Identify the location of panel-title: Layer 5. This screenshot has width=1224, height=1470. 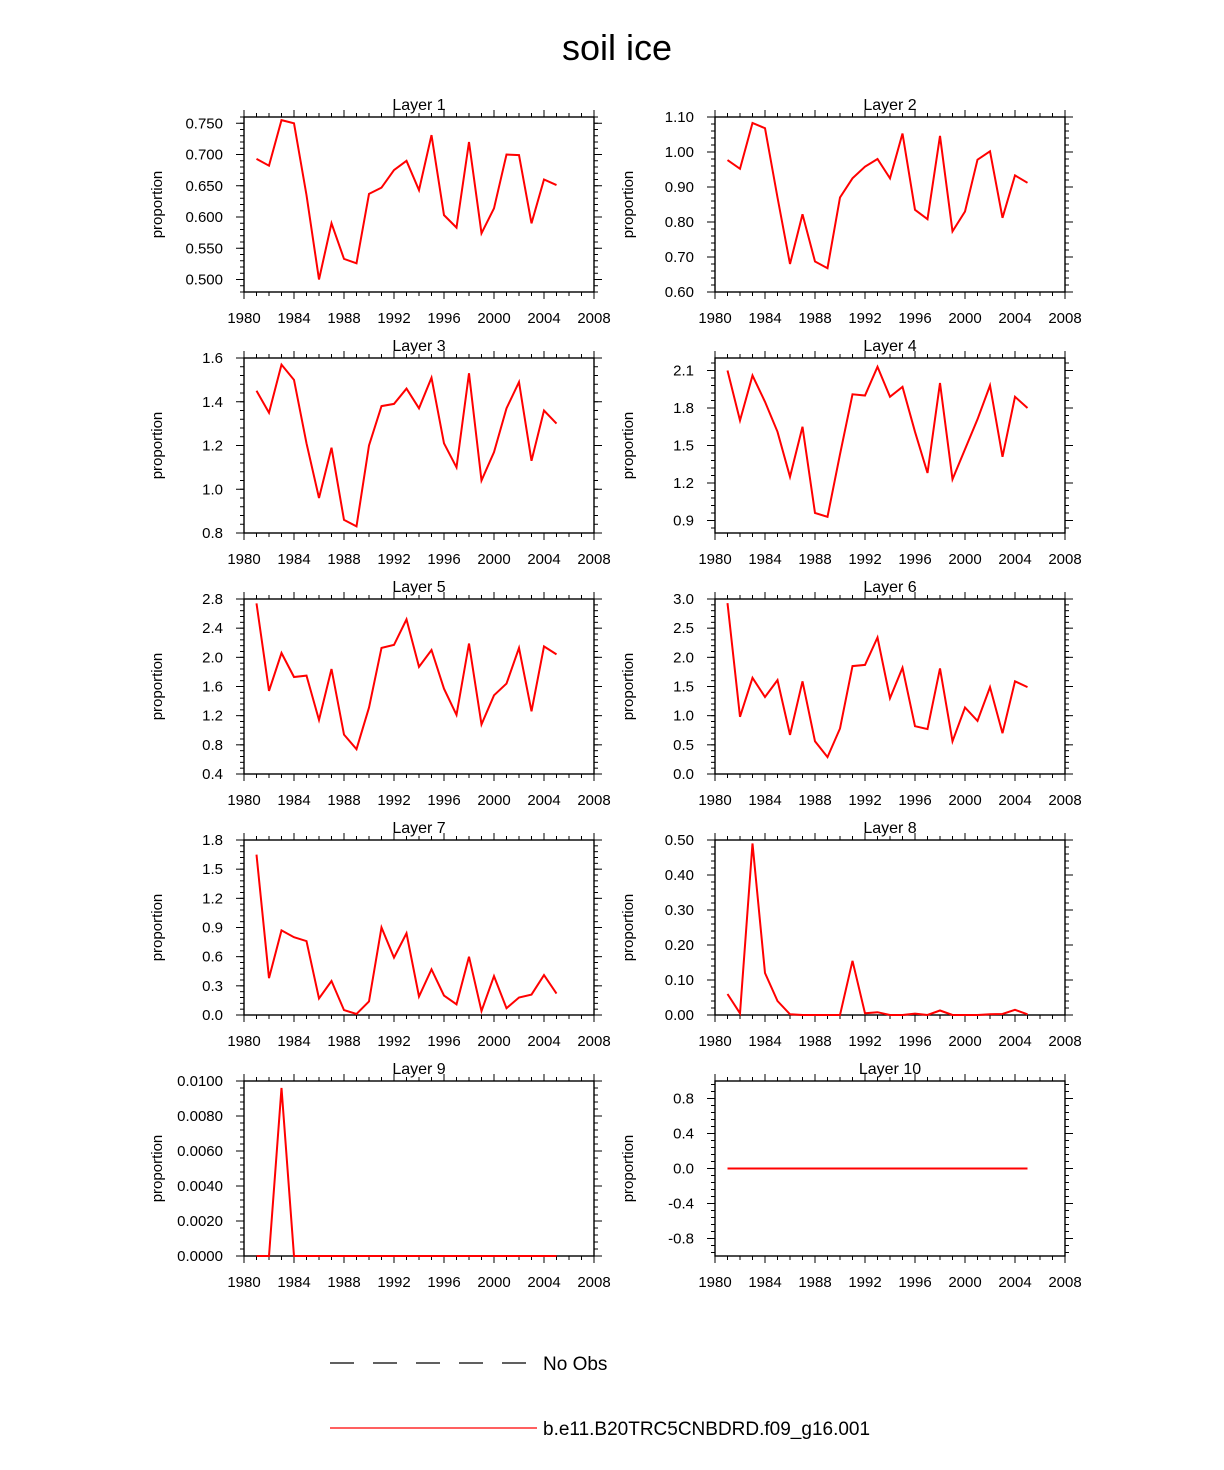
(418, 587).